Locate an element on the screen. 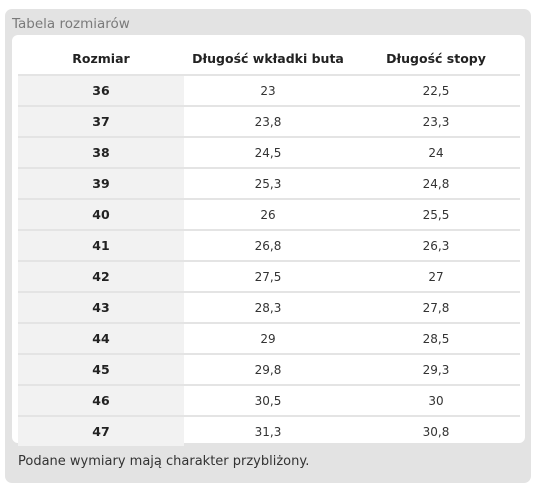  header-size: Rozmiar is located at coordinates (101, 58).